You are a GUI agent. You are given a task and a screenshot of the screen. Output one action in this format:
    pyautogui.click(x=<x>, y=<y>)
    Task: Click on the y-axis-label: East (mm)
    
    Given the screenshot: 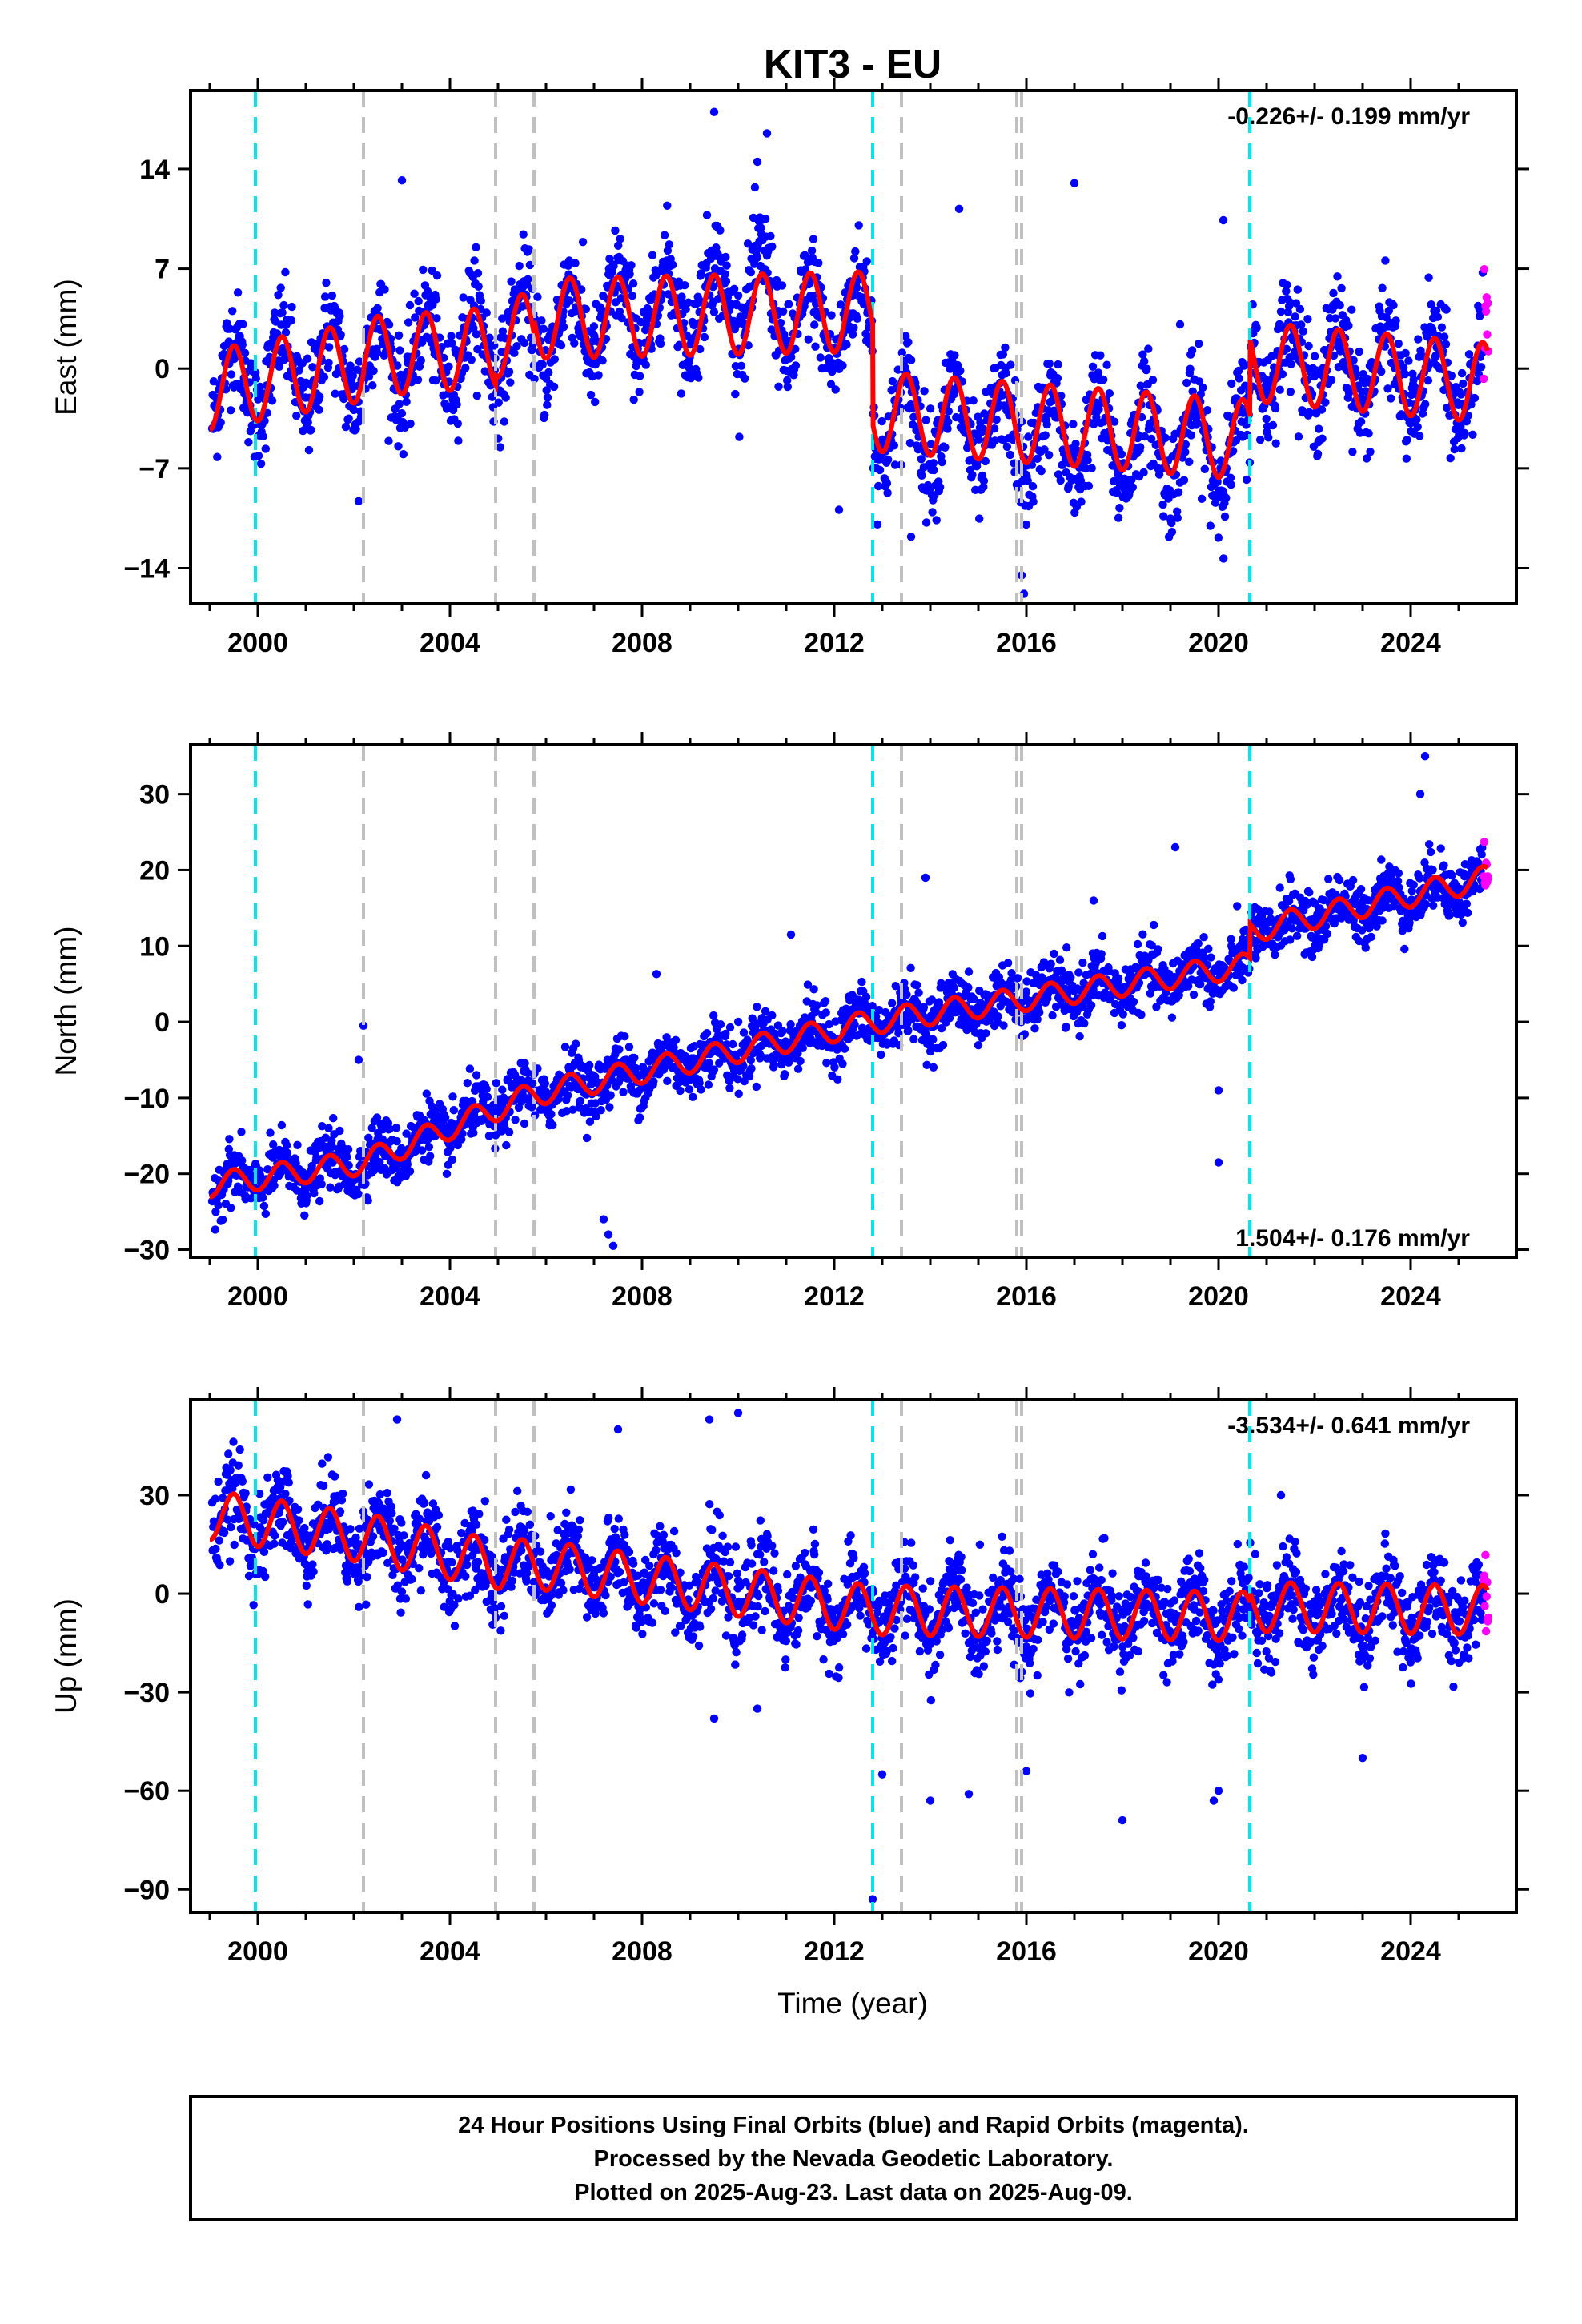 What is the action you would take?
    pyautogui.click(x=66, y=347)
    